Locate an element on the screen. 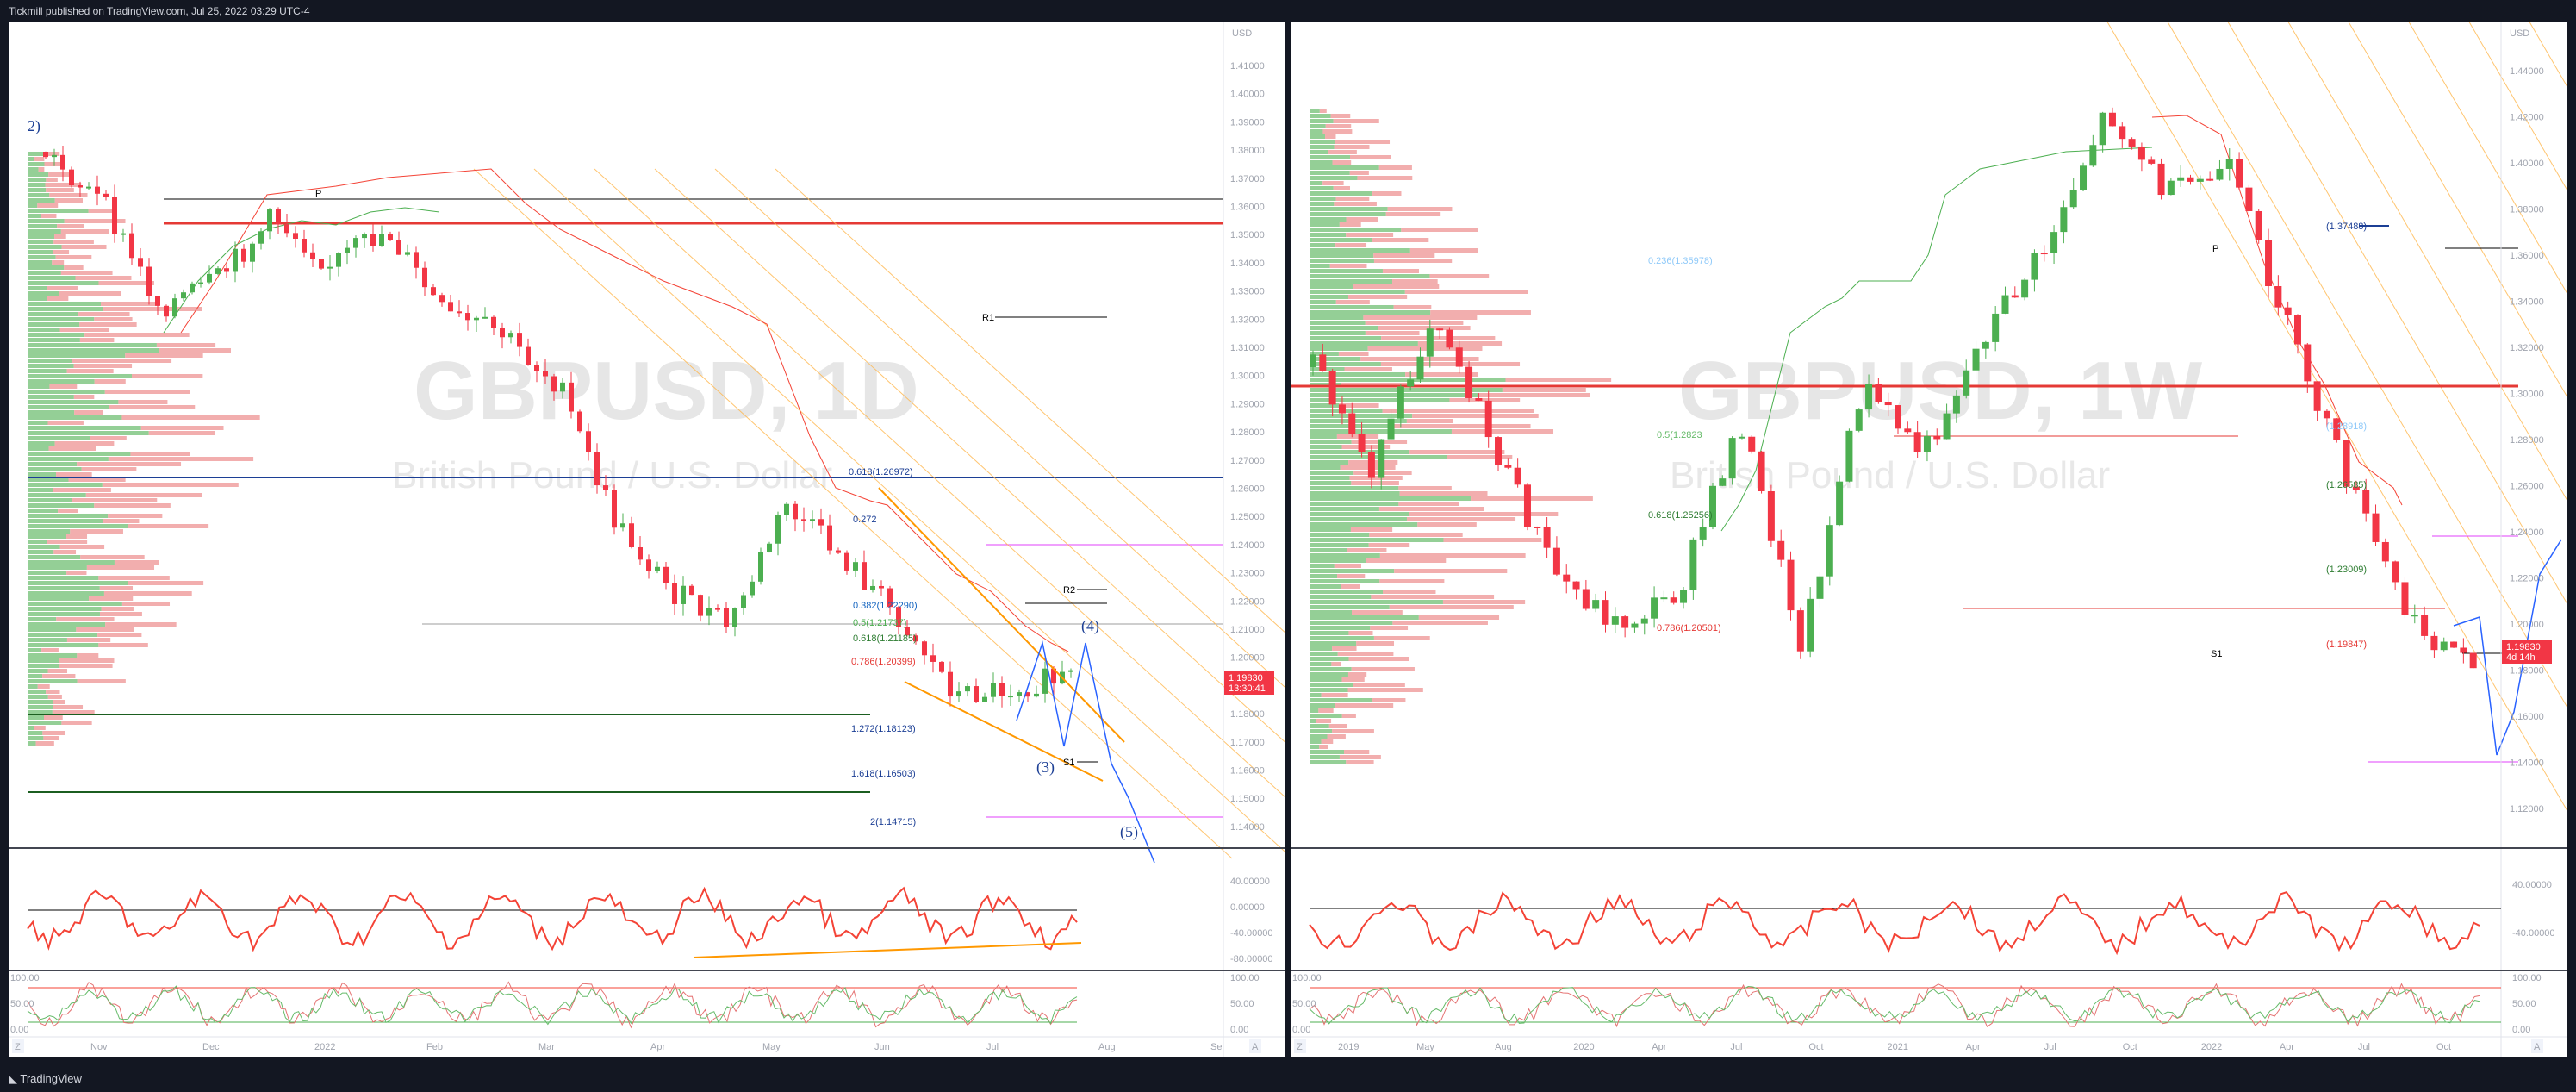 This screenshot has height=1092, width=2576. pitchfork is located at coordinates (2337, 417).